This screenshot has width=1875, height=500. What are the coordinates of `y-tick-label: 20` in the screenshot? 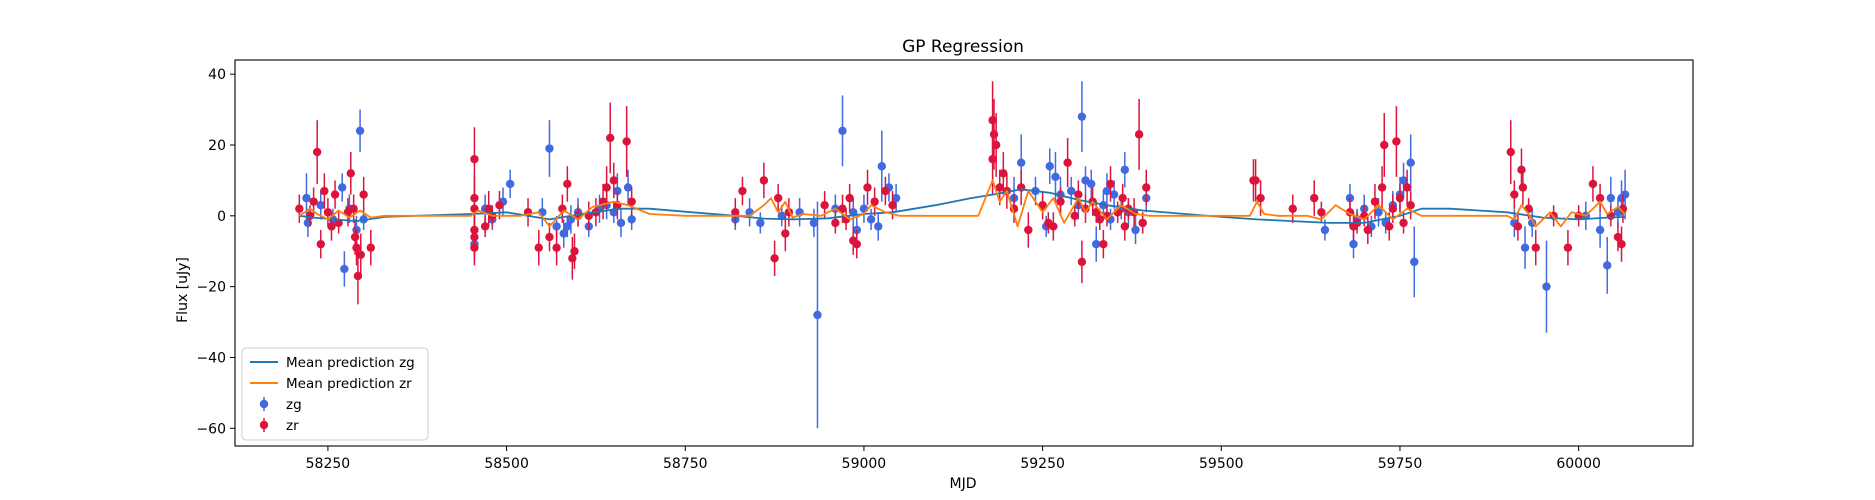 It's located at (217, 146).